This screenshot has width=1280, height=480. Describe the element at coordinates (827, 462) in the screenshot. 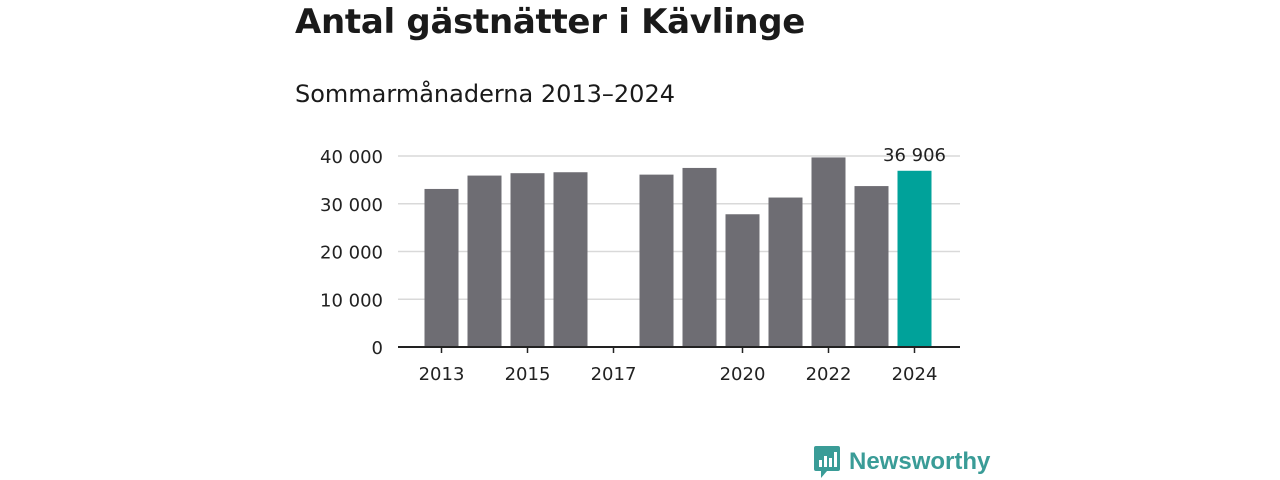

I see `newsworthy-logo-icon` at that location.